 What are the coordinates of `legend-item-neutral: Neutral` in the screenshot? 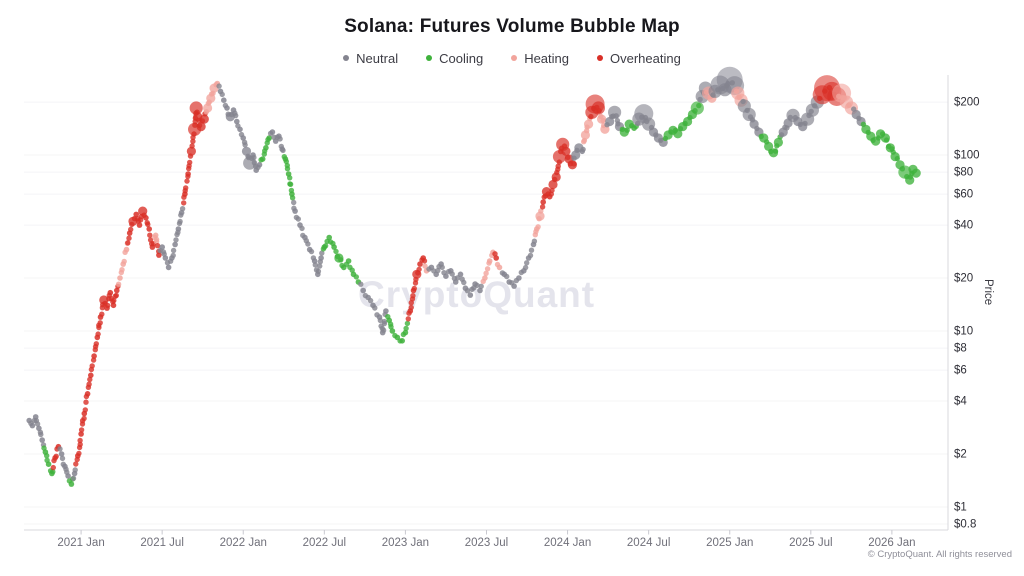 It's located at (370, 58).